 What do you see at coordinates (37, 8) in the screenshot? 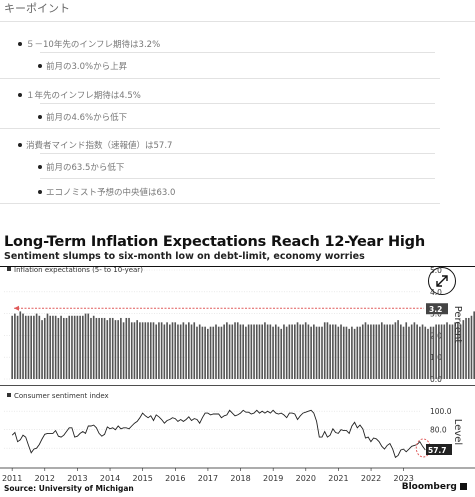
I see `key-points-title: キーポイント` at bounding box center [37, 8].